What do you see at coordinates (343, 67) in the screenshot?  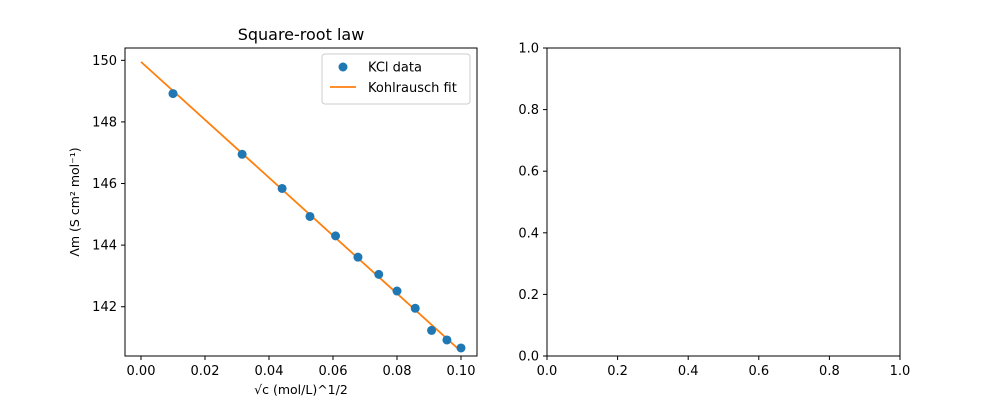 I see `legend-marker-kcl-data` at bounding box center [343, 67].